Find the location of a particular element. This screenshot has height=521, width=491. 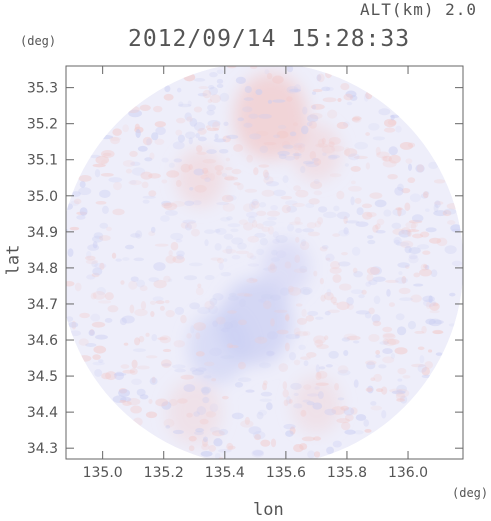

altitude-label: ALT(km) 2.0 is located at coordinates (418, 9).